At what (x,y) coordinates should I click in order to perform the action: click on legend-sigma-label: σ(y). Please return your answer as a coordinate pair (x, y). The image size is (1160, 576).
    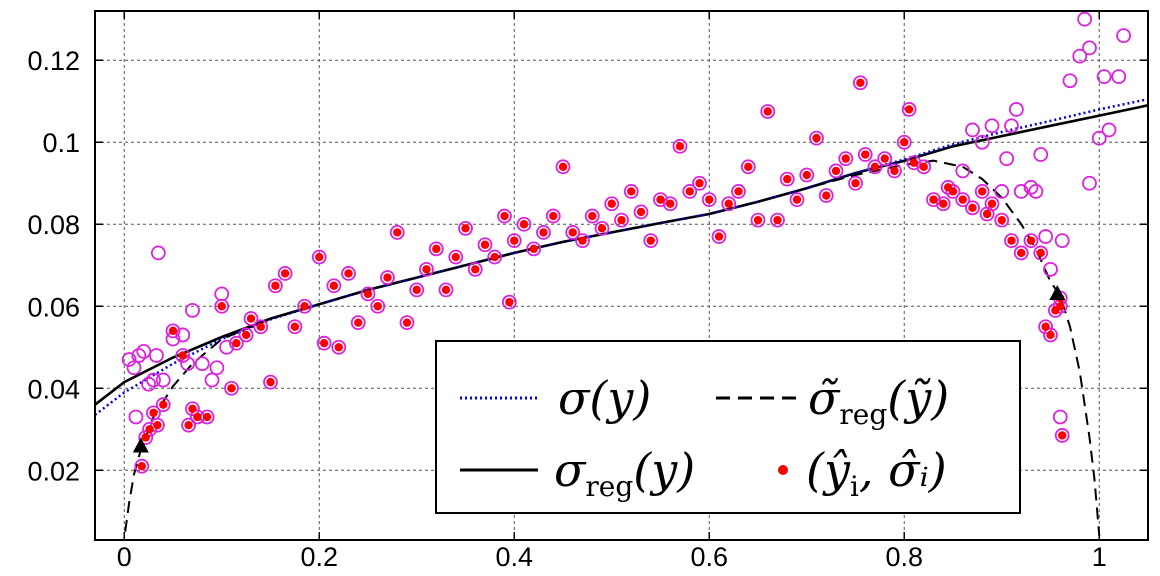
    Looking at the image, I should click on (604, 398).